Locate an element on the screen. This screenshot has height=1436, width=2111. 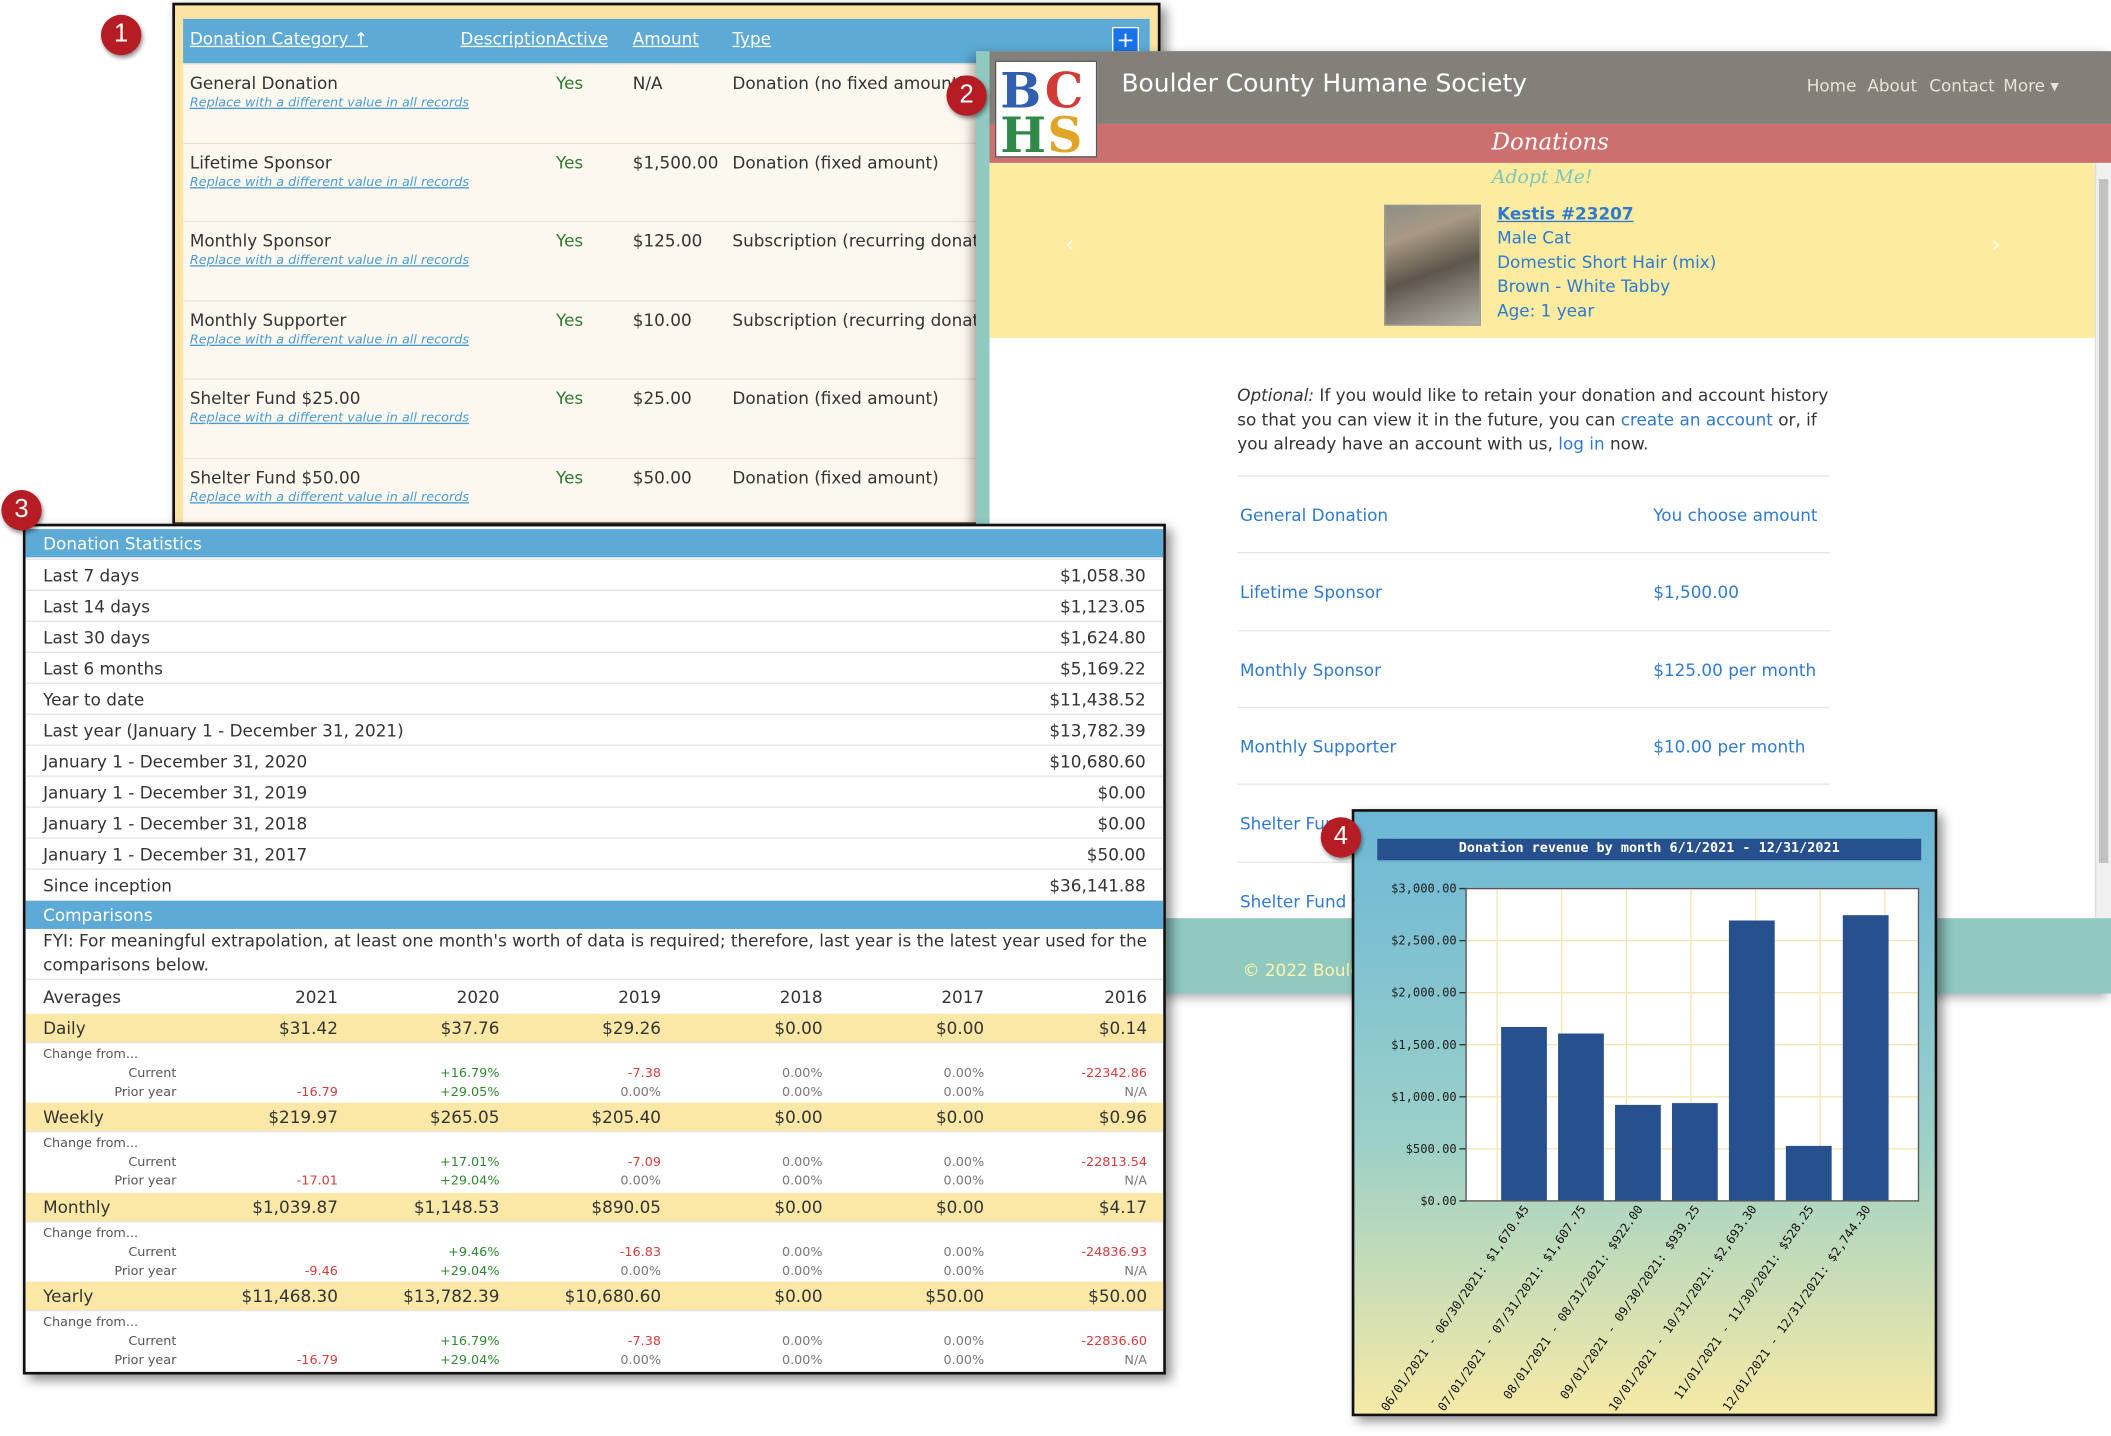
year-header: 2019 is located at coordinates (640, 997).